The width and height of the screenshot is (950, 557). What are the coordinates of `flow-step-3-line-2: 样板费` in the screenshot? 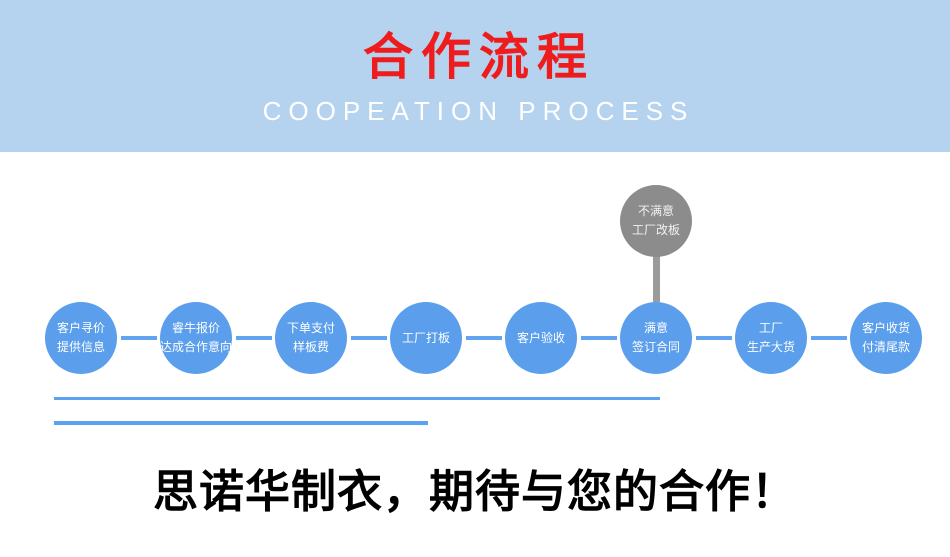 It's located at (310, 347).